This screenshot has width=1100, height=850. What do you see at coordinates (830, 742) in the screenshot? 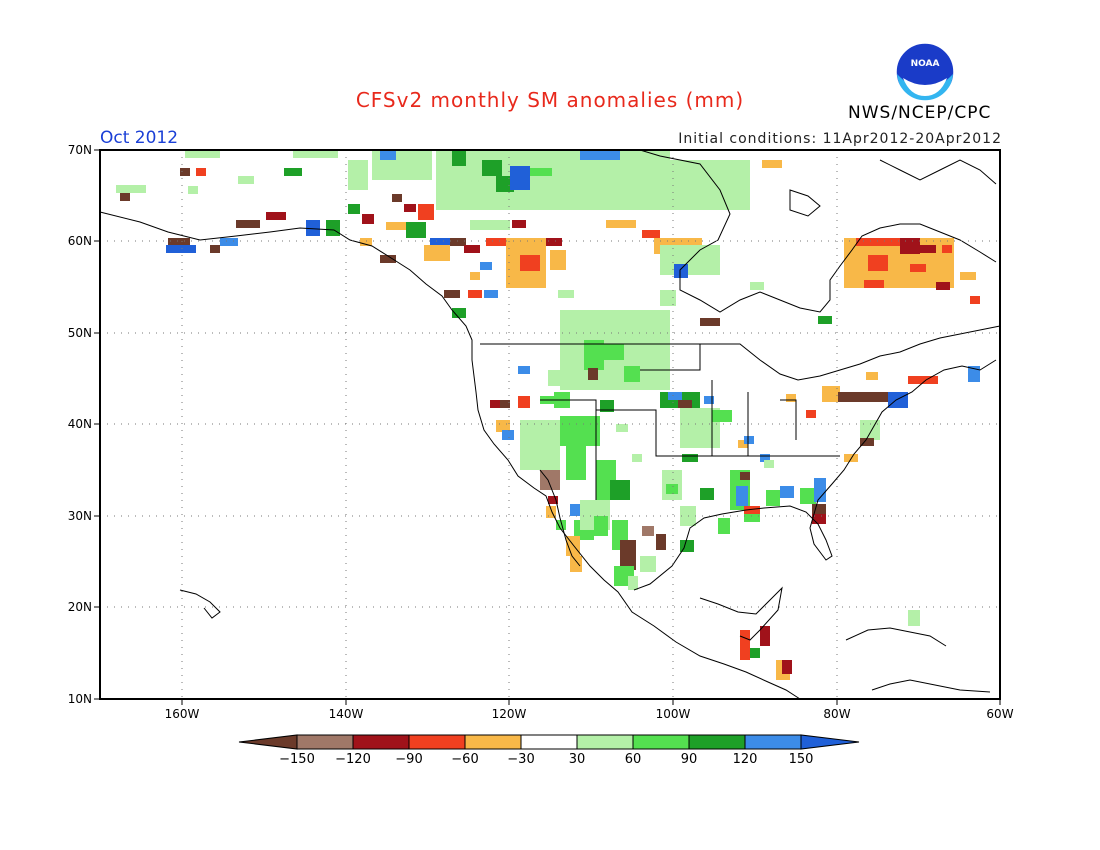
I see `colorbar-arrow-right` at bounding box center [830, 742].